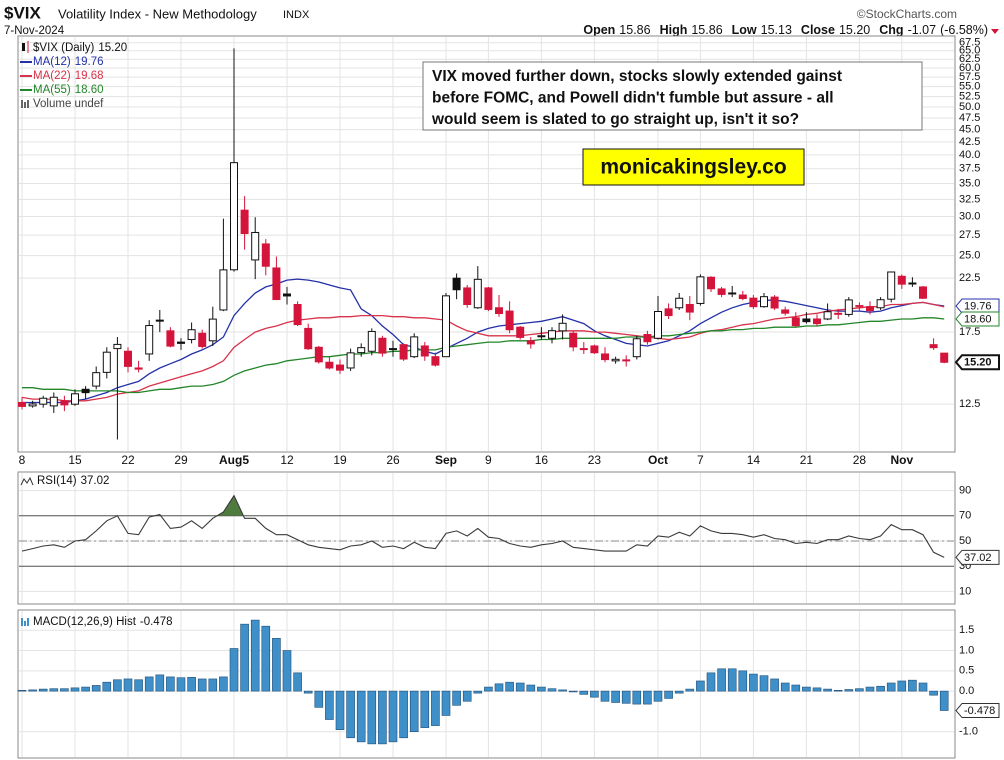 The image size is (1004, 760). I want to click on legend-entry: $VIX (Daily) 15.20, so click(80, 48).